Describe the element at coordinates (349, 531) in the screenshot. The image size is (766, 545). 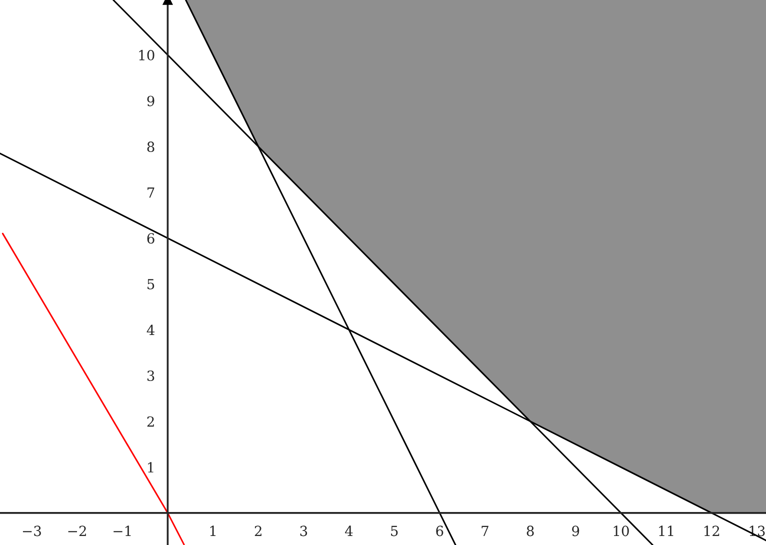
I see `x-tick-label: 4` at that location.